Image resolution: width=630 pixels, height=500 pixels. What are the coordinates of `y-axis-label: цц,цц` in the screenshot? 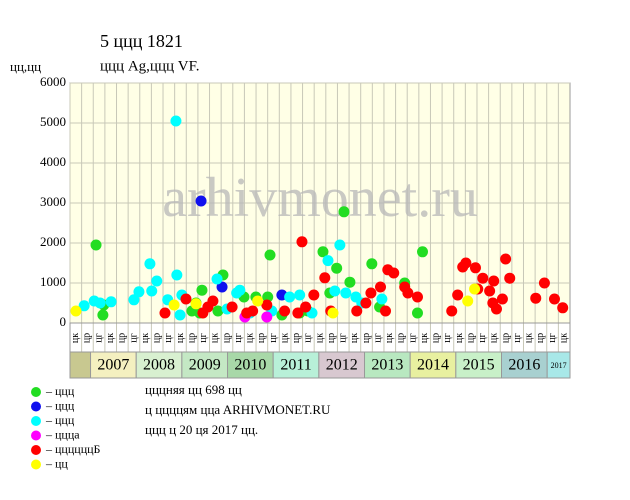 It's located at (25, 66).